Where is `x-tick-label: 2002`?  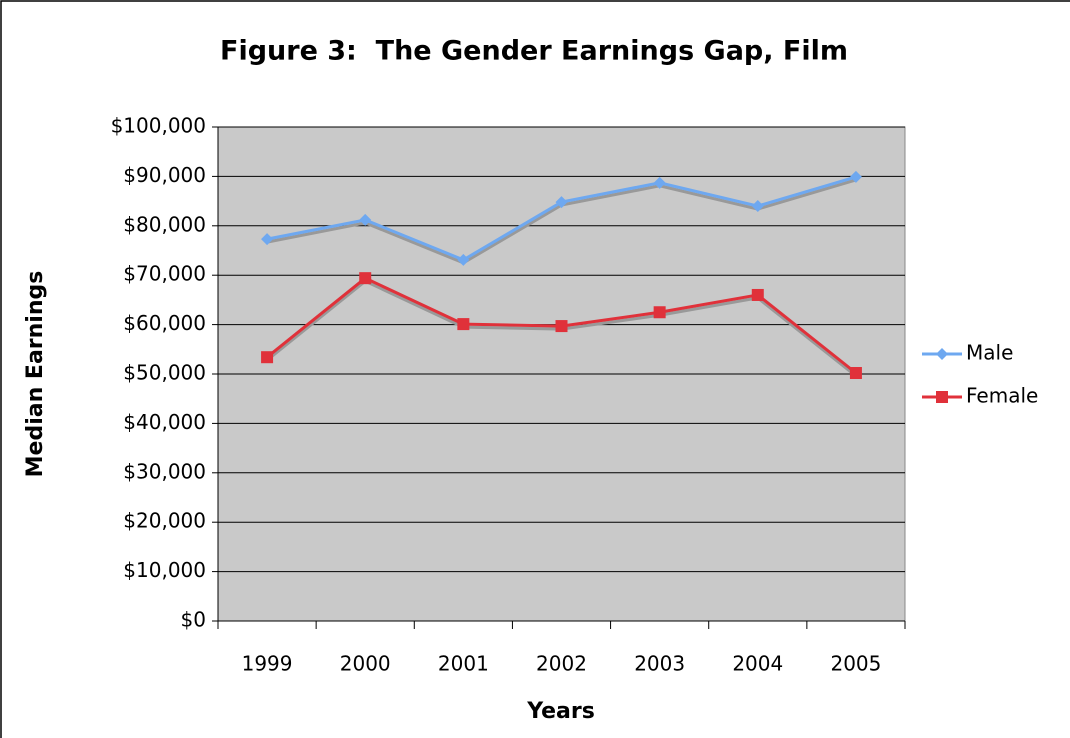
x-tick-label: 2002 is located at coordinates (561, 664).